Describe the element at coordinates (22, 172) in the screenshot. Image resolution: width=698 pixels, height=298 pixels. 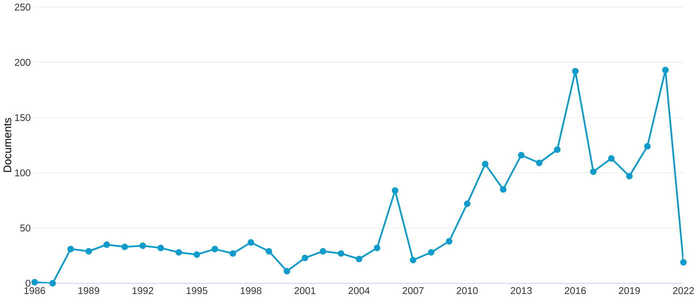
I see `y-tick-label: 100` at that location.